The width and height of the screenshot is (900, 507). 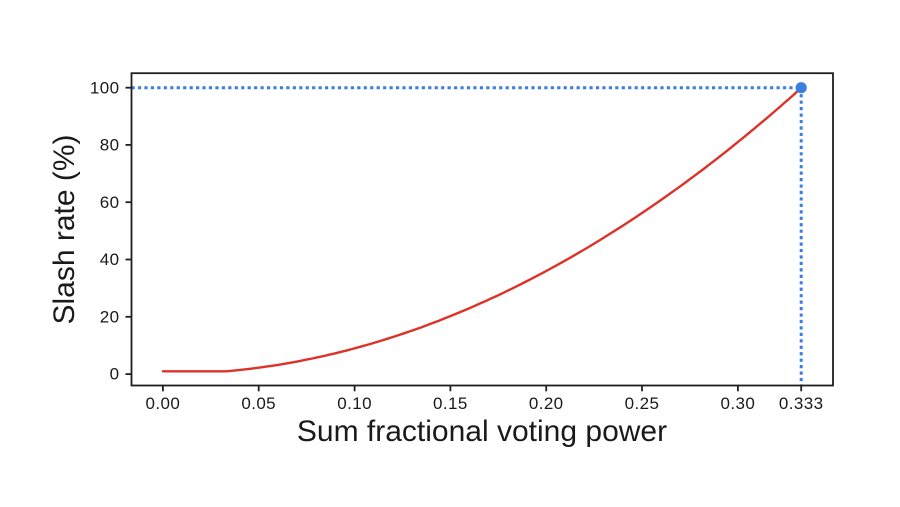 I want to click on svg-text: 0.10, so click(x=354, y=403).